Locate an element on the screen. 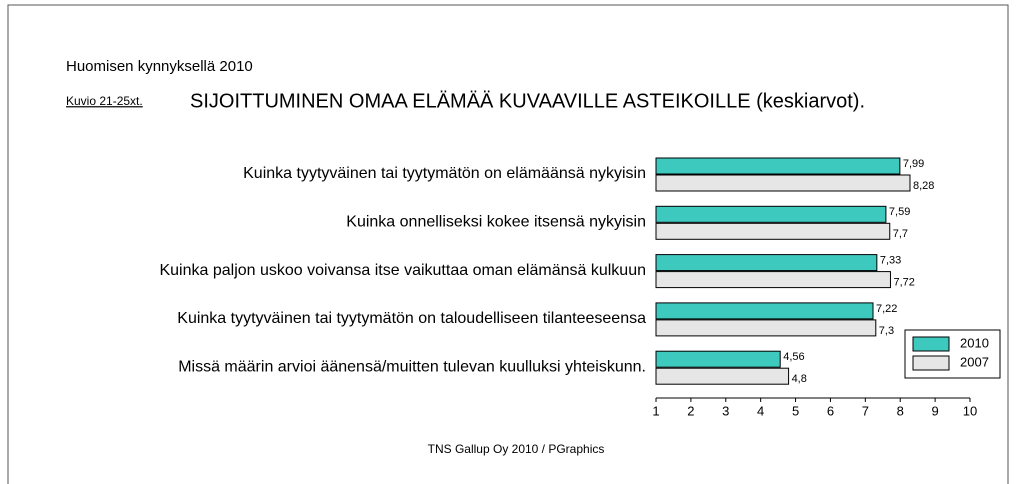 Image resolution: width=1016 pixels, height=484 pixels. value-label: 7,33 is located at coordinates (890, 261).